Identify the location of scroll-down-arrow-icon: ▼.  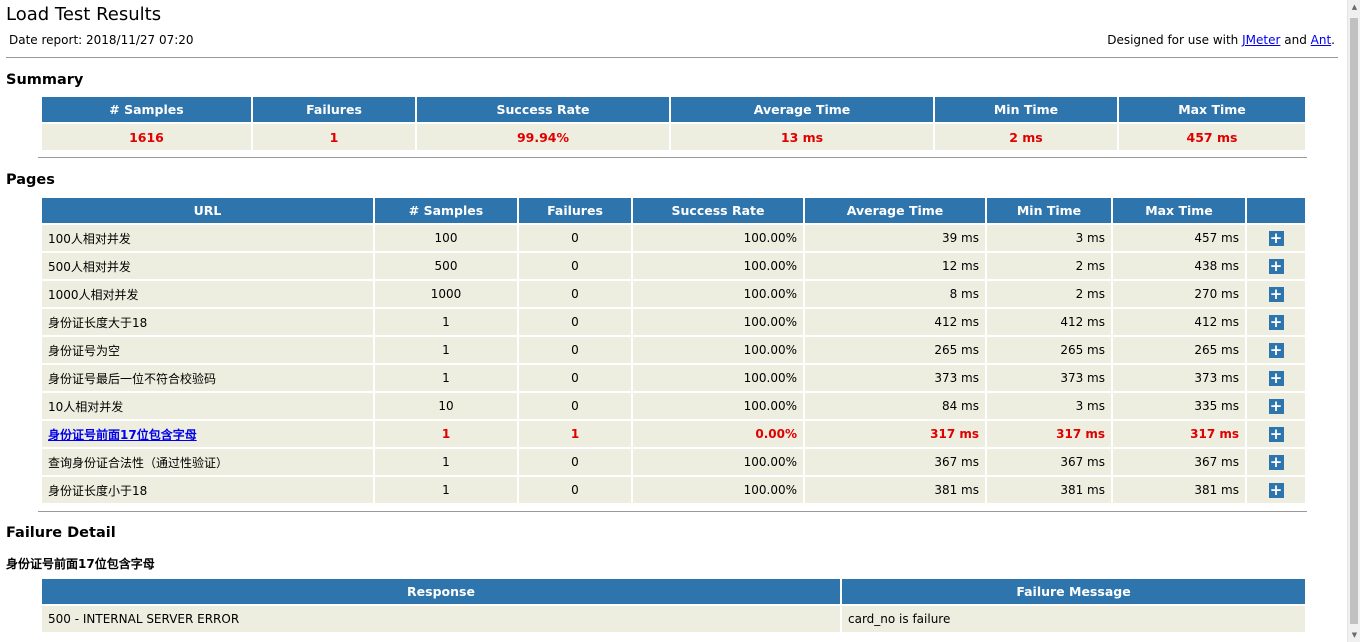
(1354, 635).